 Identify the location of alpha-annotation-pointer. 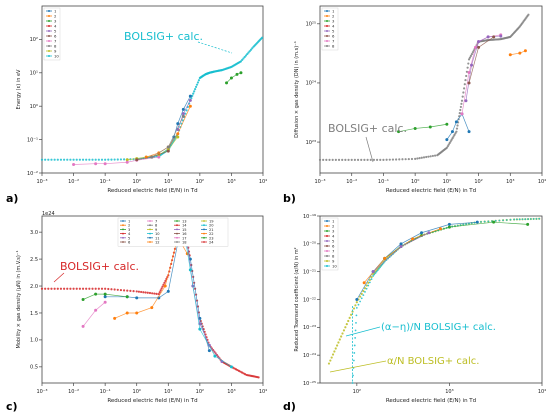
(358, 366).